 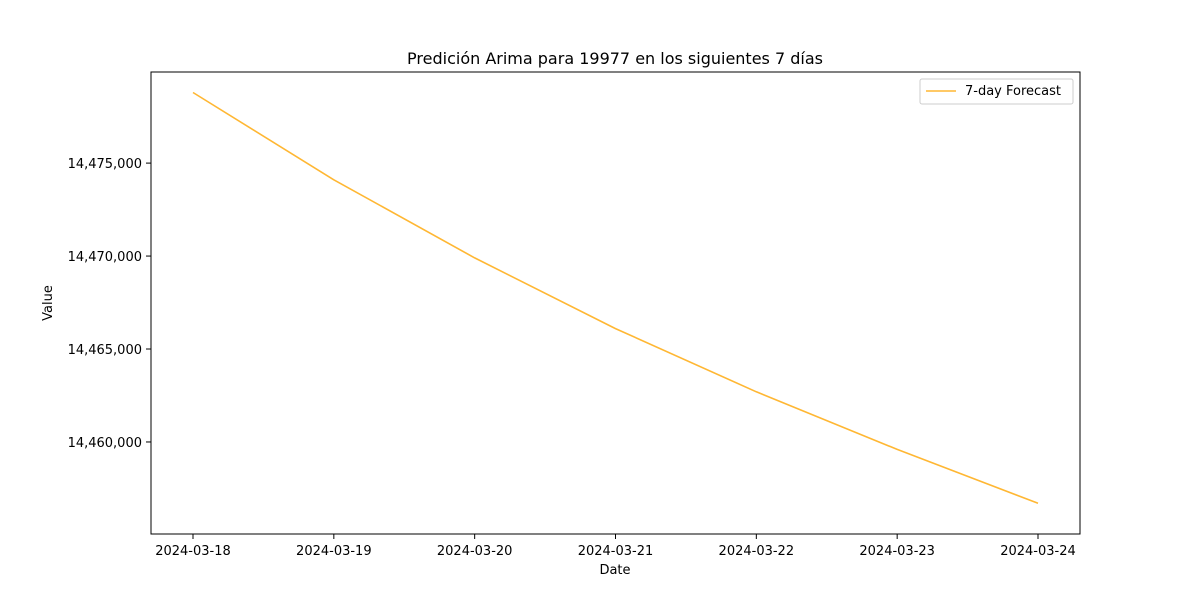 What do you see at coordinates (614, 570) in the screenshot?
I see `x-axis-label: Date` at bounding box center [614, 570].